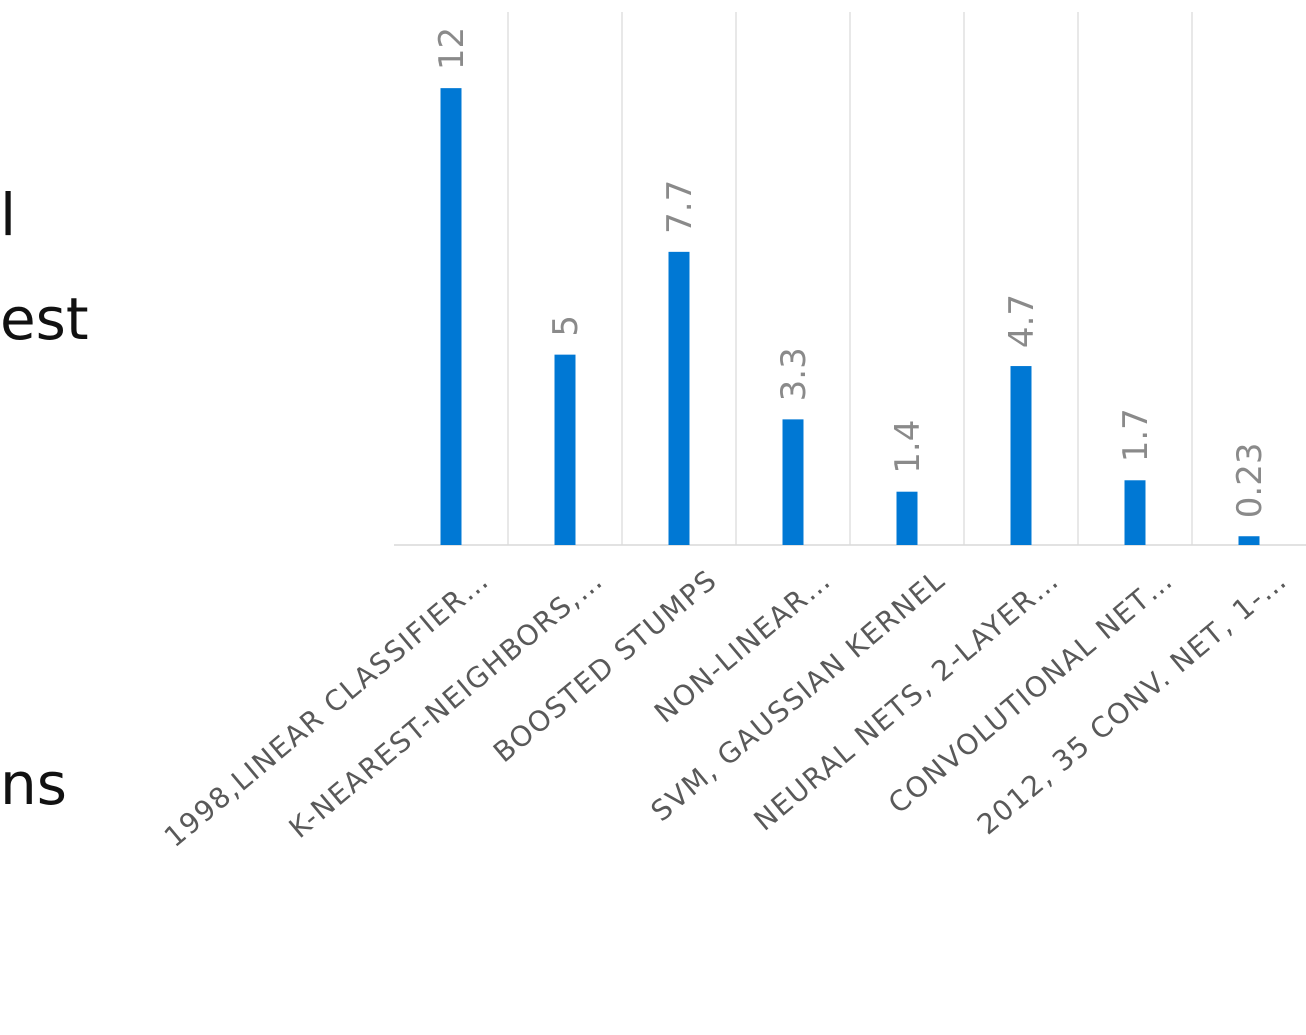  I want to click on slide-text-fragment-1: l, so click(8, 215).